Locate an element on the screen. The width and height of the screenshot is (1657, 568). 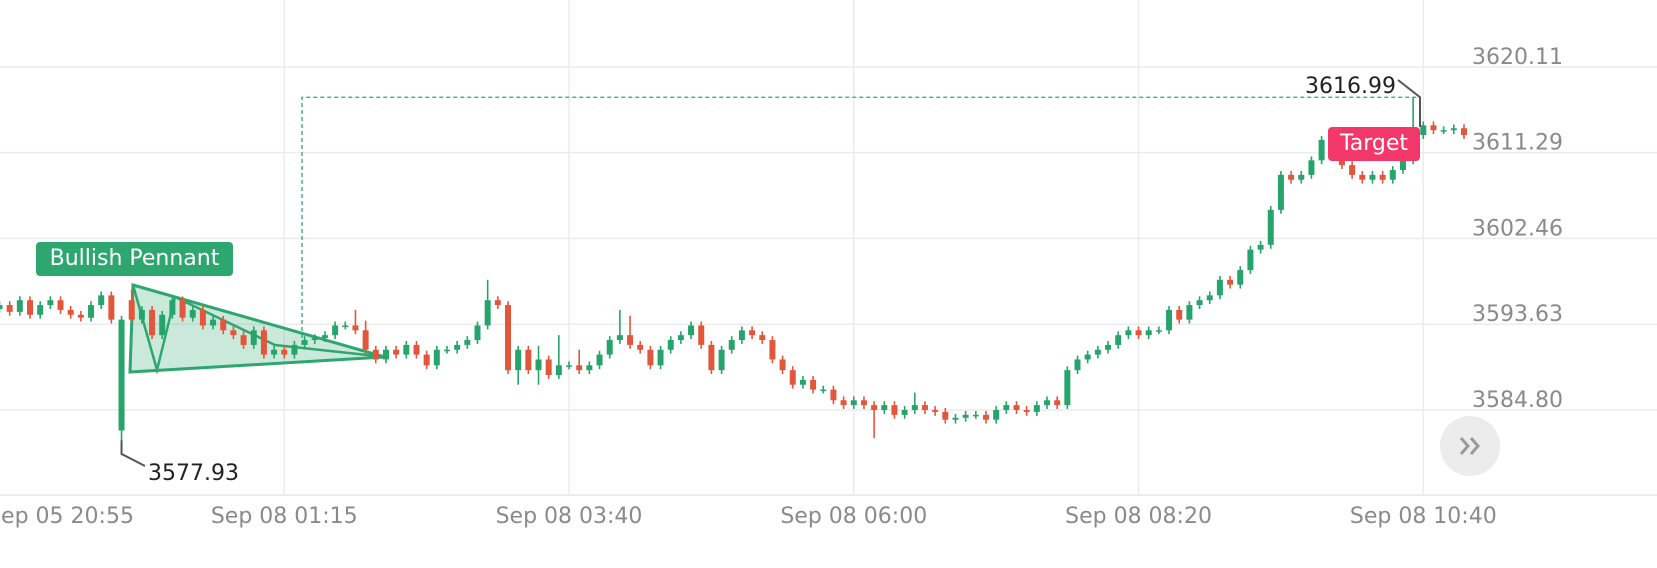
scroll-button is located at coordinates (1470, 446).